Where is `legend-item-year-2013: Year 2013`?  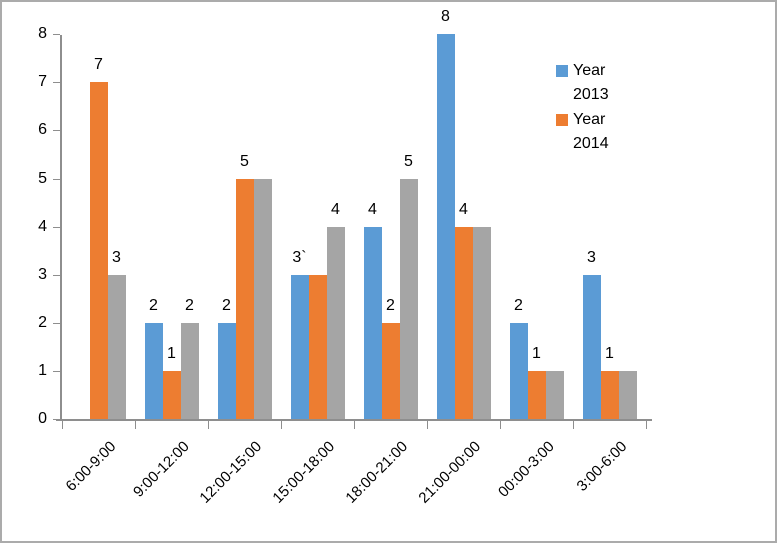
legend-item-year-2013: Year 2013 is located at coordinates (589, 83).